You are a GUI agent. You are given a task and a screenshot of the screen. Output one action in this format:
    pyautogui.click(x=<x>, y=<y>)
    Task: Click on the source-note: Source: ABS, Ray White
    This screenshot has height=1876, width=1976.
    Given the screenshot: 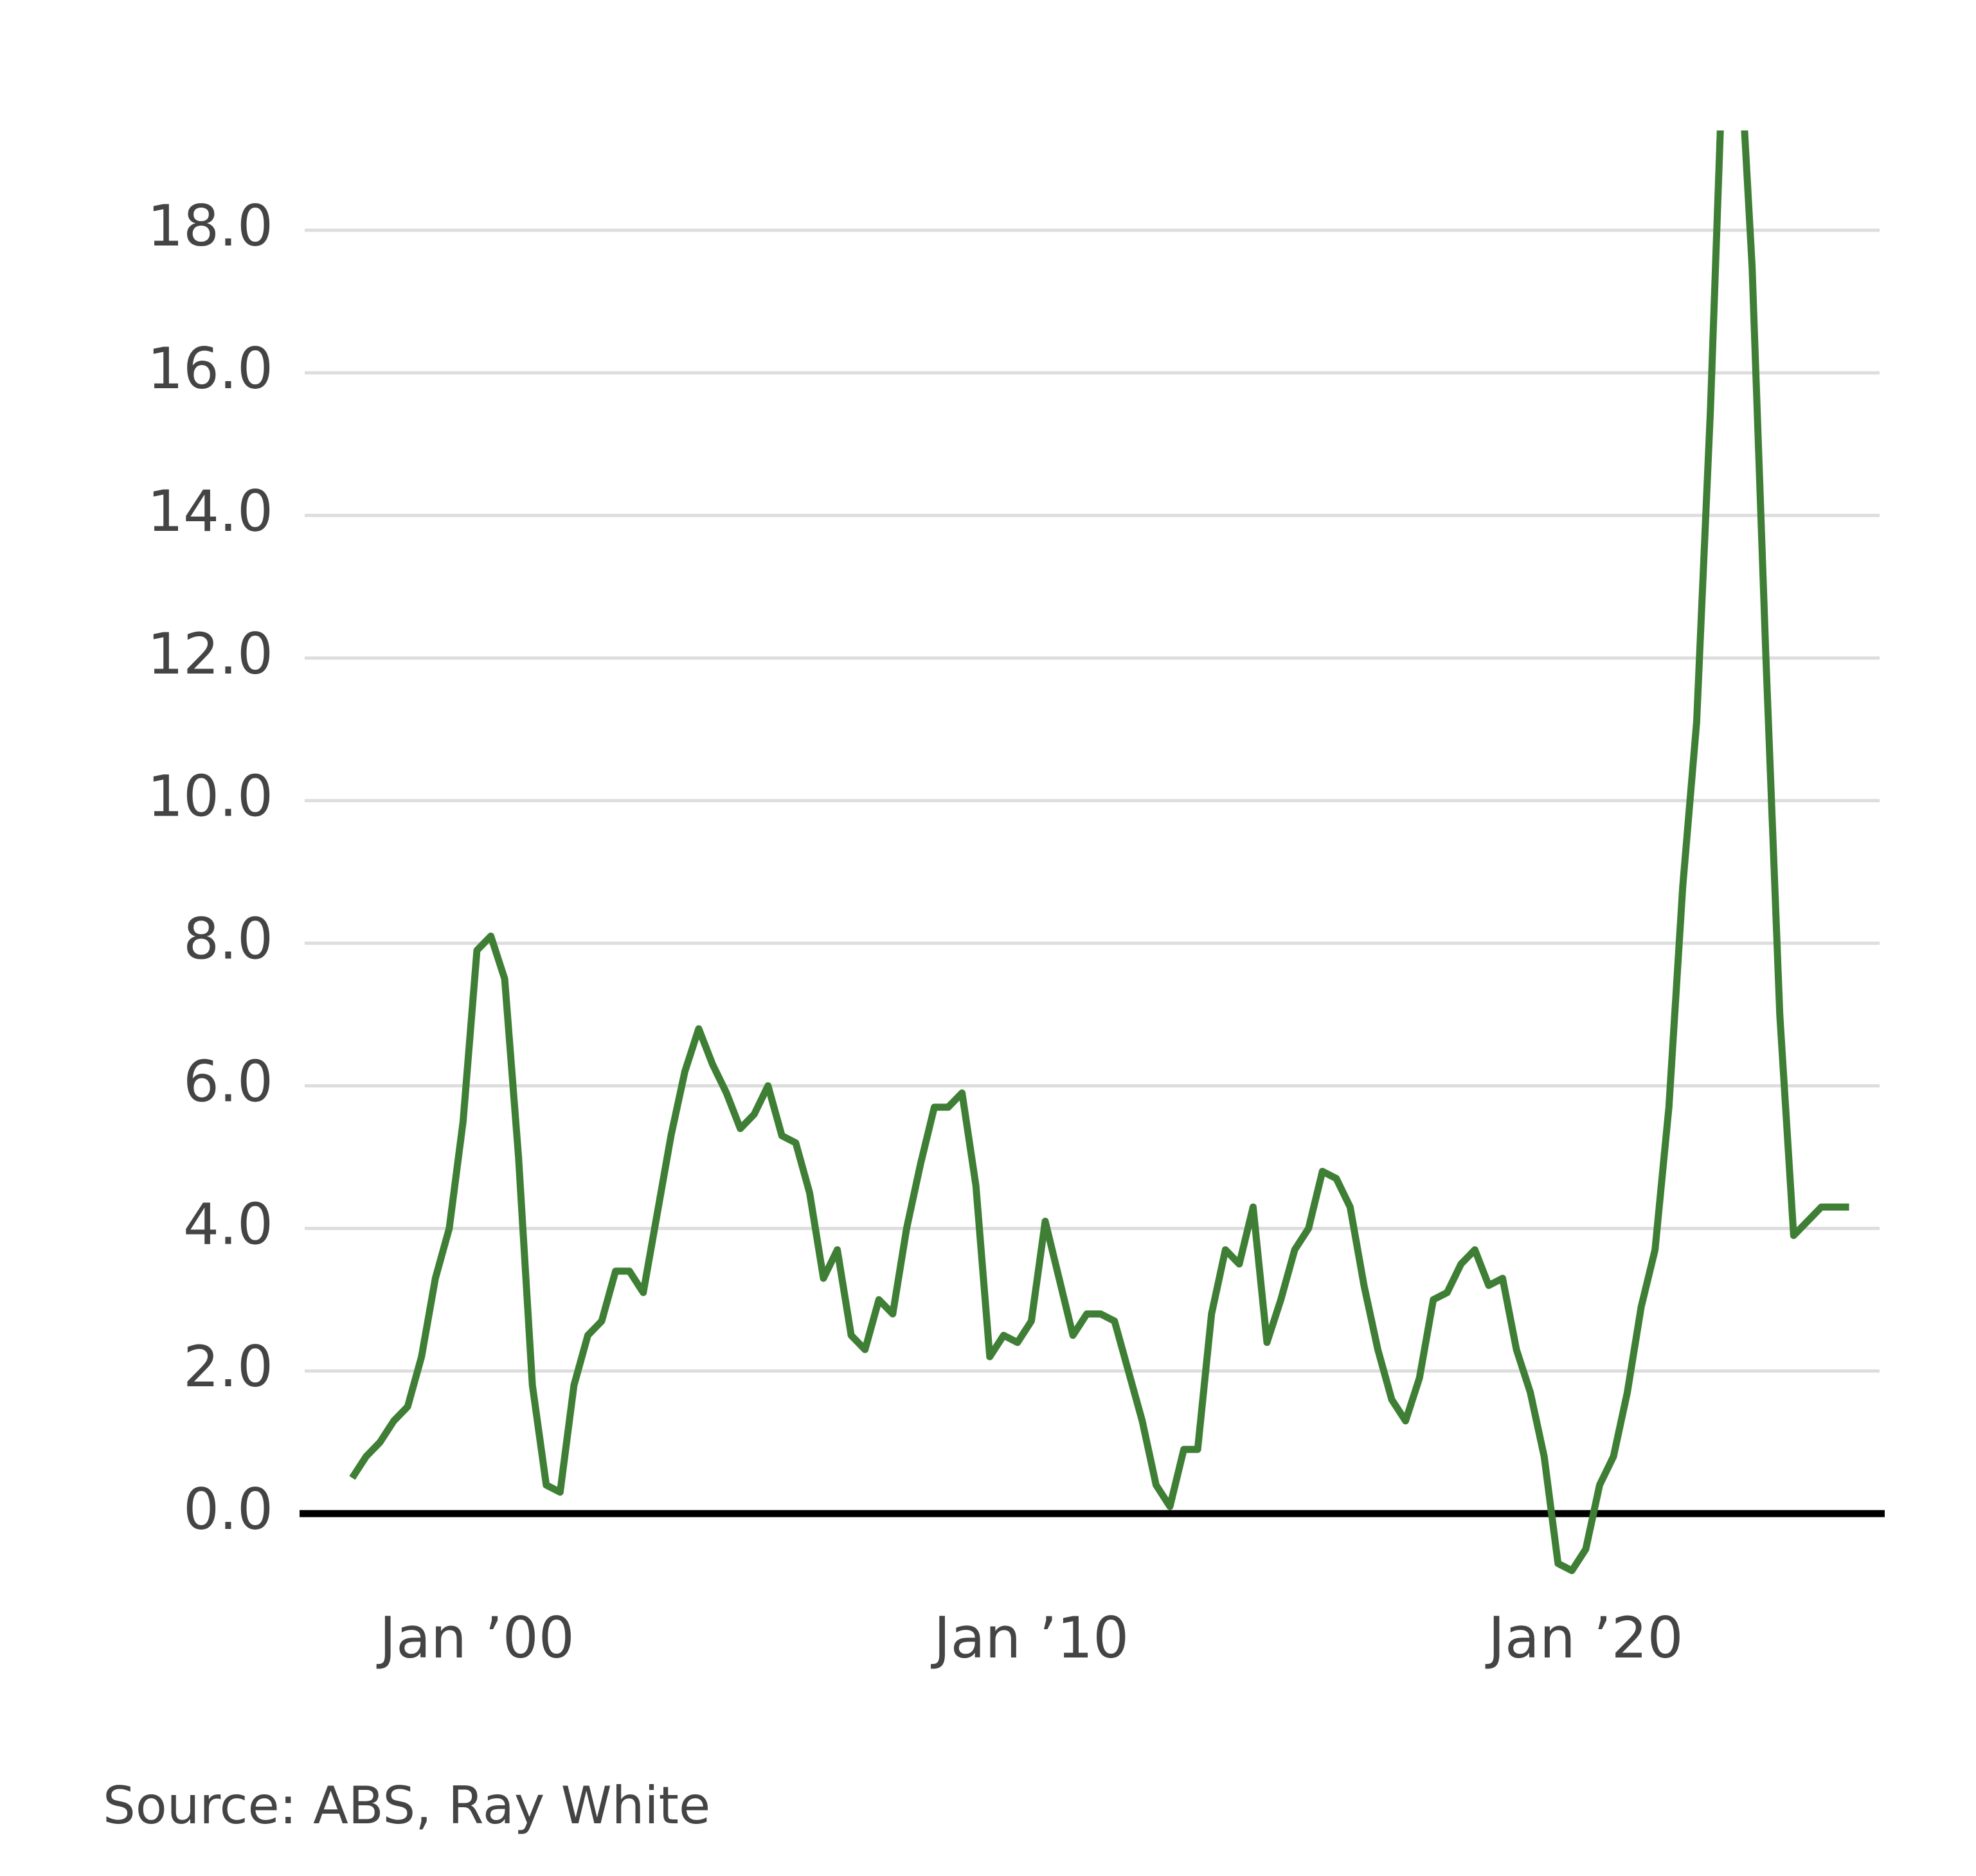 What is the action you would take?
    pyautogui.click(x=406, y=1806)
    